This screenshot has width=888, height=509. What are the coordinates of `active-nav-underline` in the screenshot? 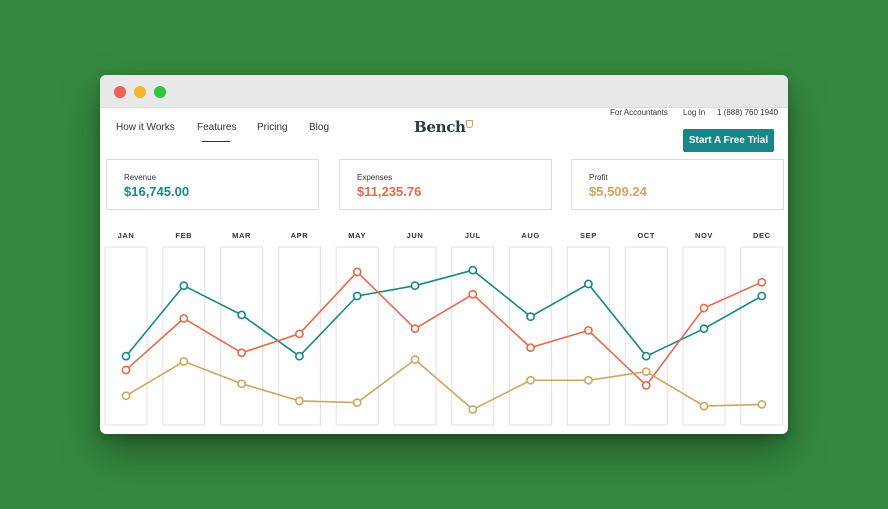 It's located at (216, 141).